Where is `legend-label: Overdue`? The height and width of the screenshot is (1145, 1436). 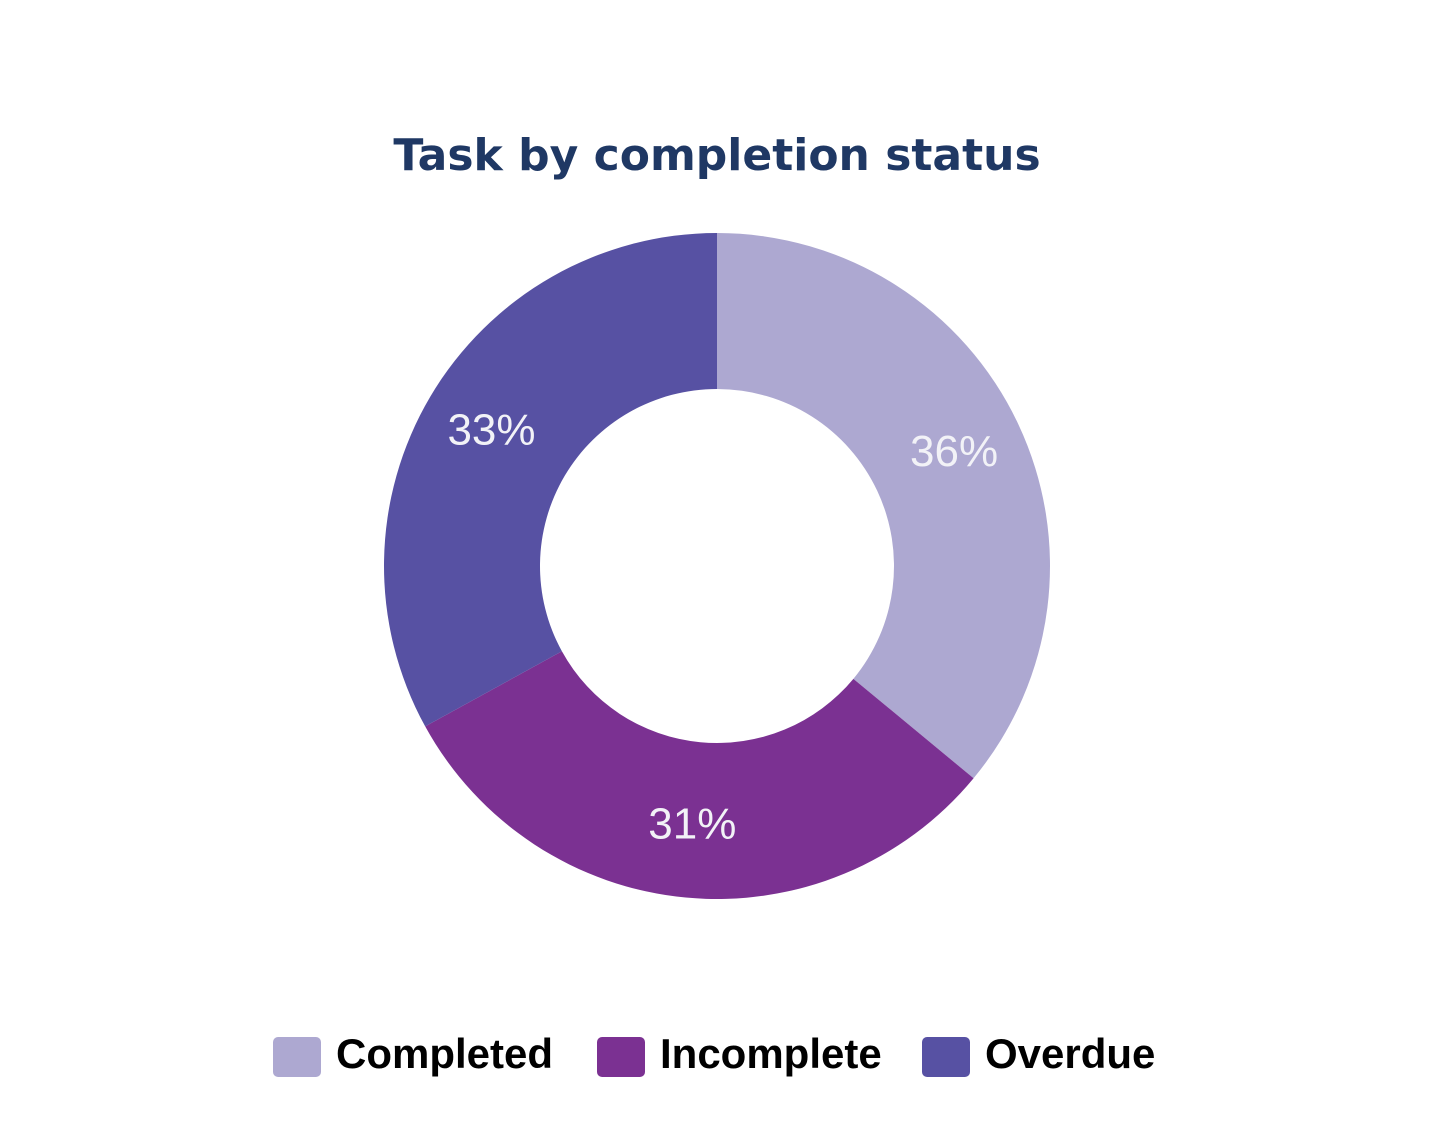 legend-label: Overdue is located at coordinates (1070, 1053).